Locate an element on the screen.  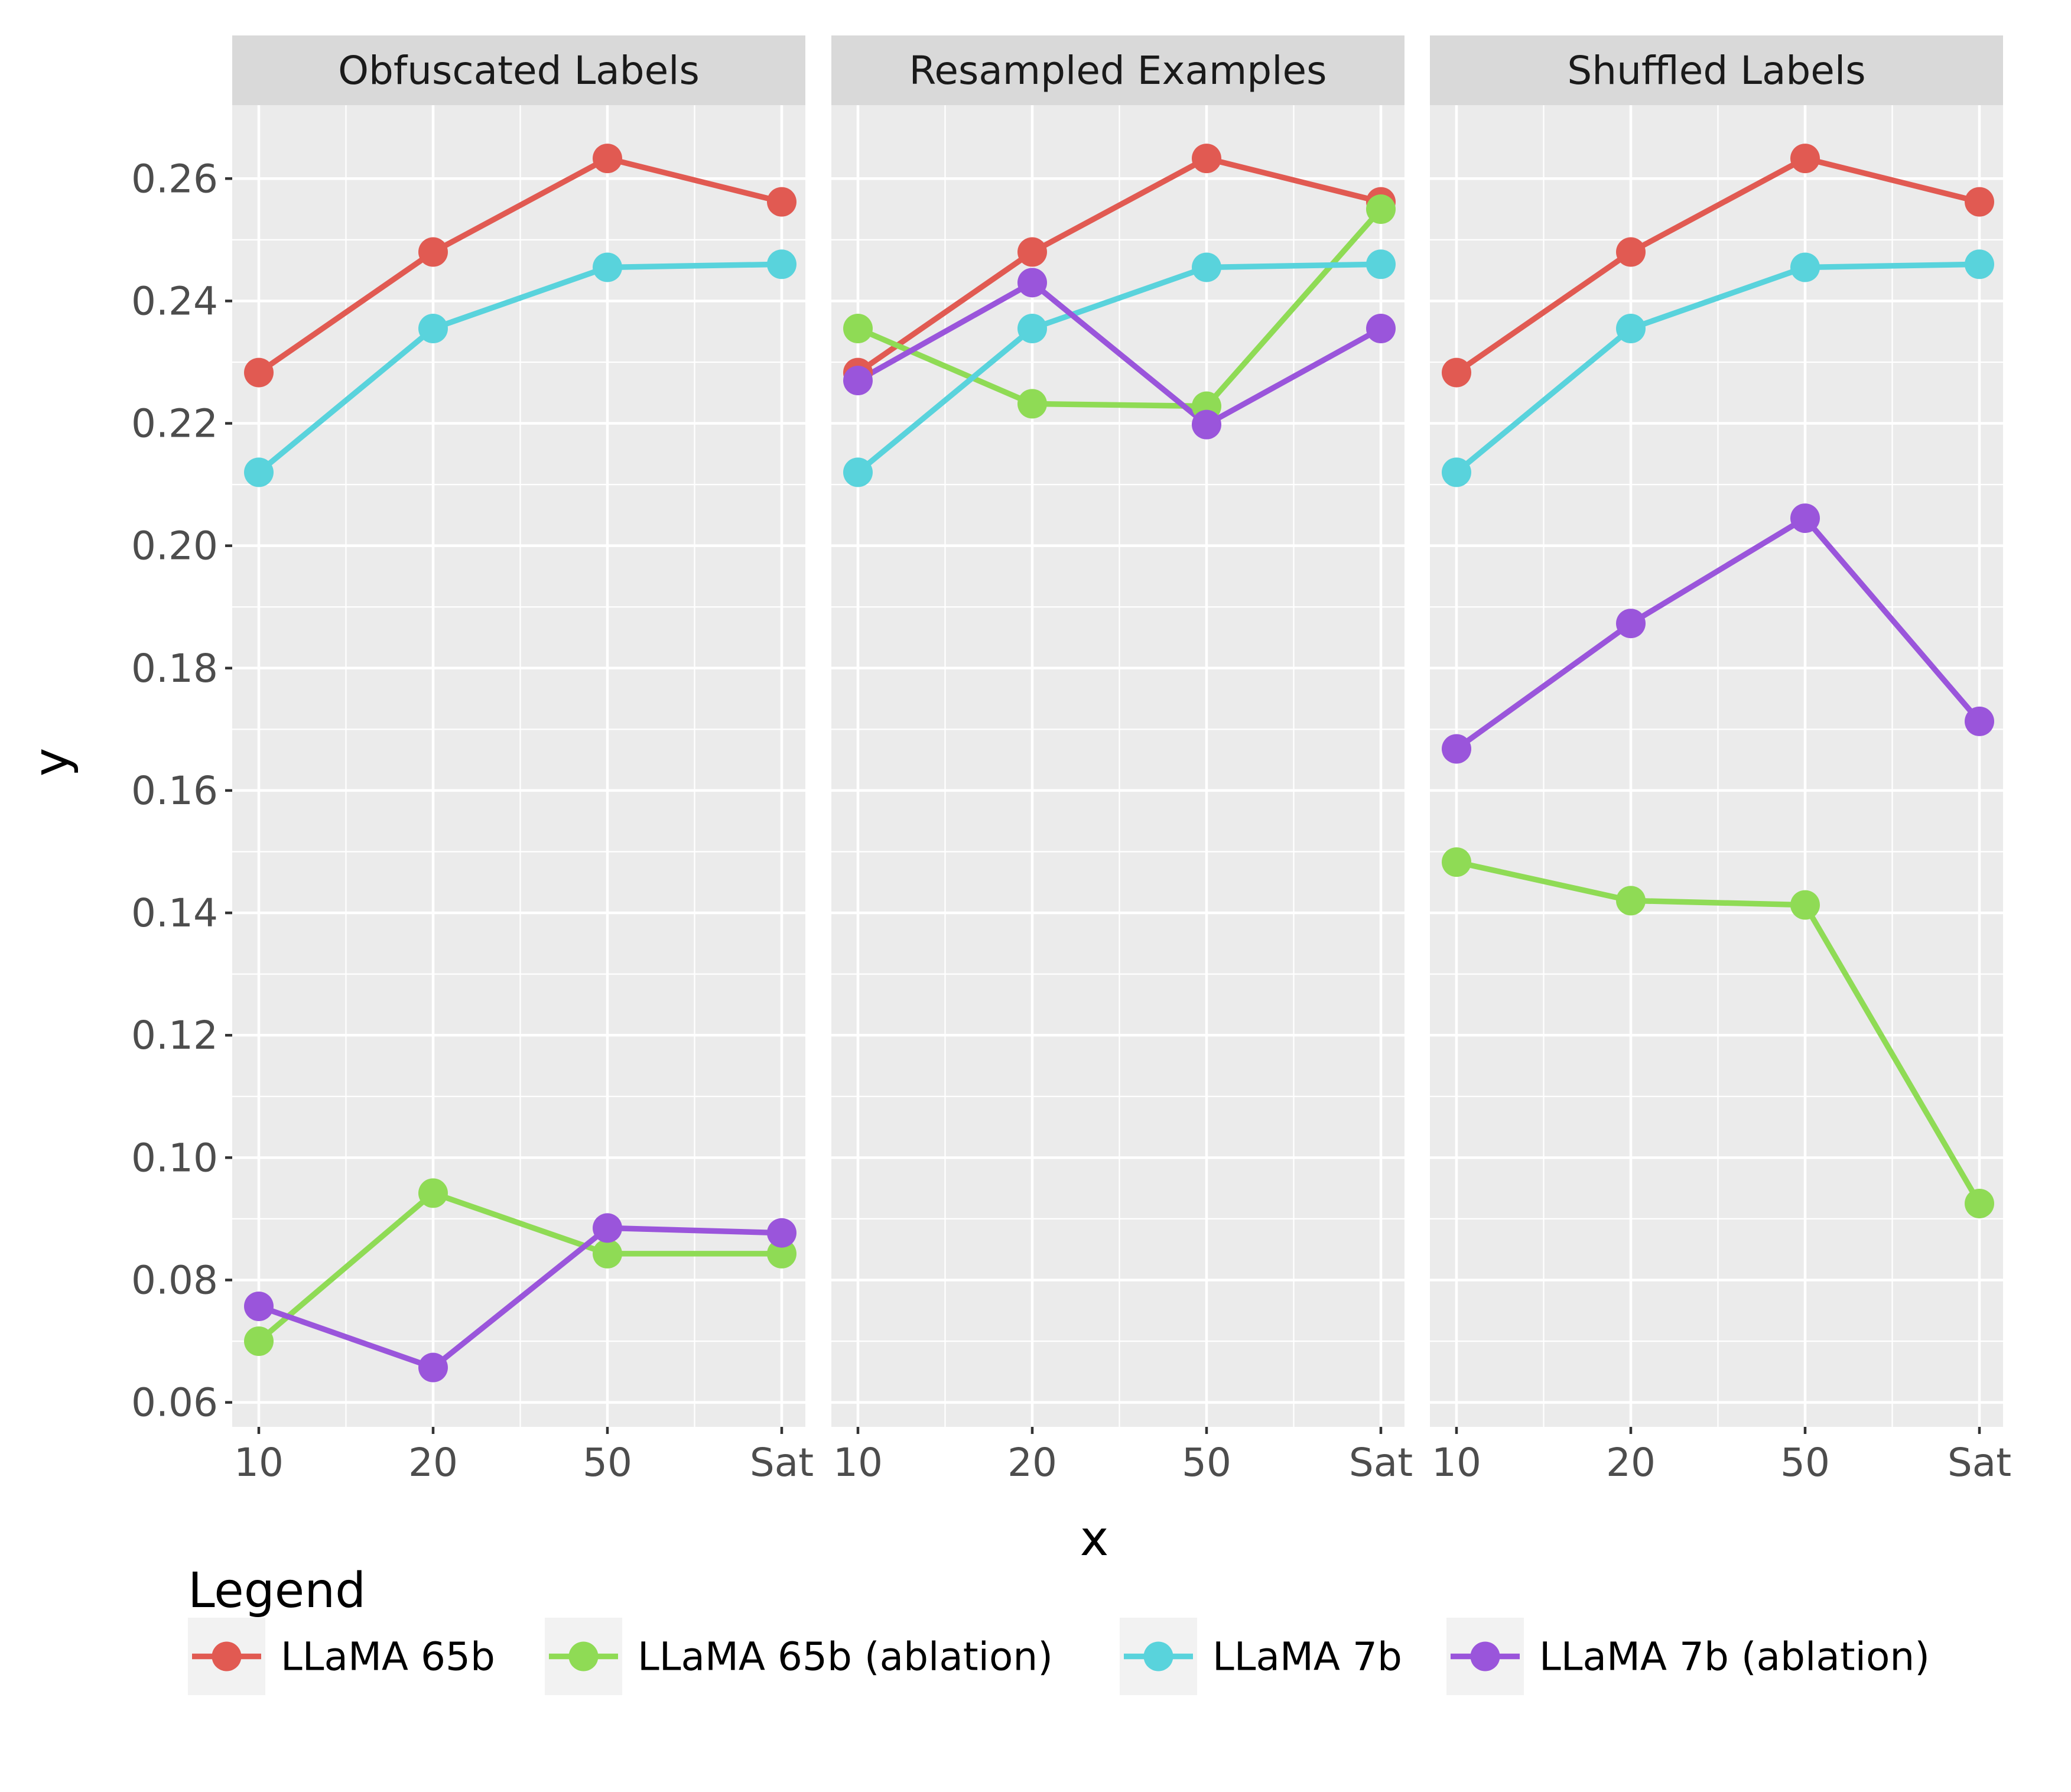
y-tick-label: 0.14 is located at coordinates (174, 913).